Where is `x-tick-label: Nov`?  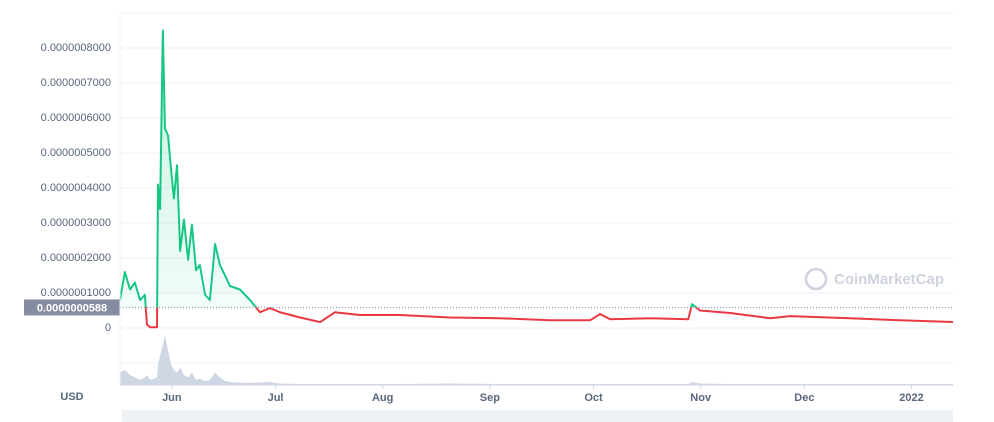 x-tick-label: Nov is located at coordinates (701, 398).